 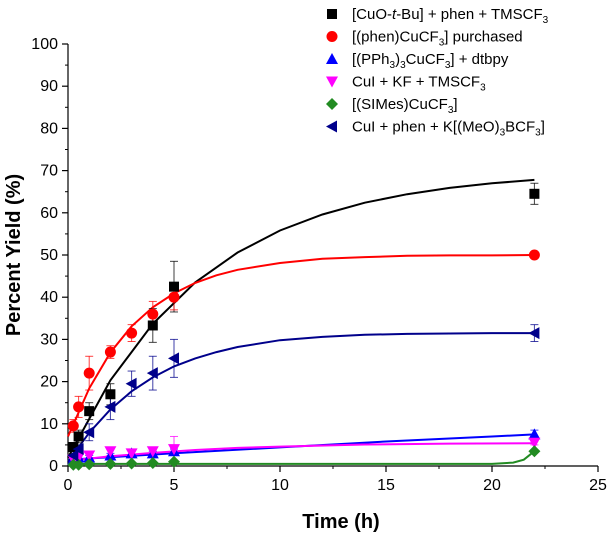 I want to click on legend-text-part: BCF, so click(x=520, y=127).